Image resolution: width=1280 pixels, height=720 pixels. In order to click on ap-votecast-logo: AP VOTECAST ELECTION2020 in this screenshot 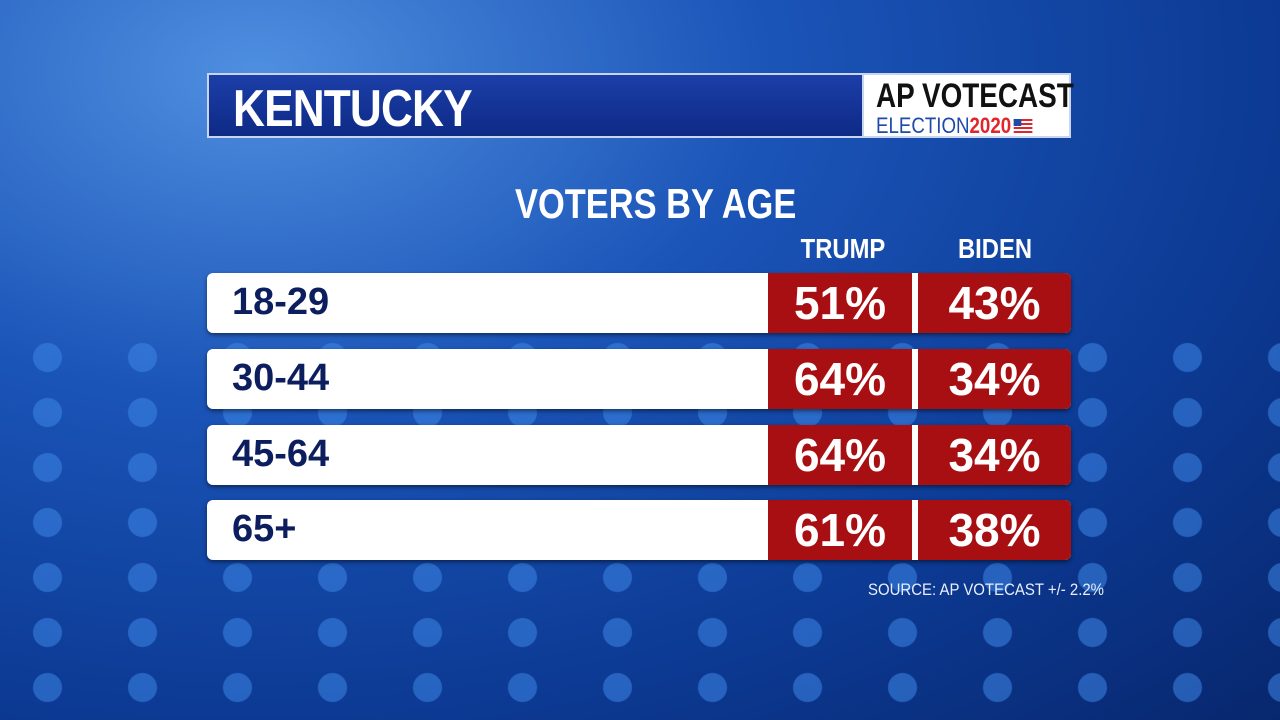, I will do `click(968, 106)`.